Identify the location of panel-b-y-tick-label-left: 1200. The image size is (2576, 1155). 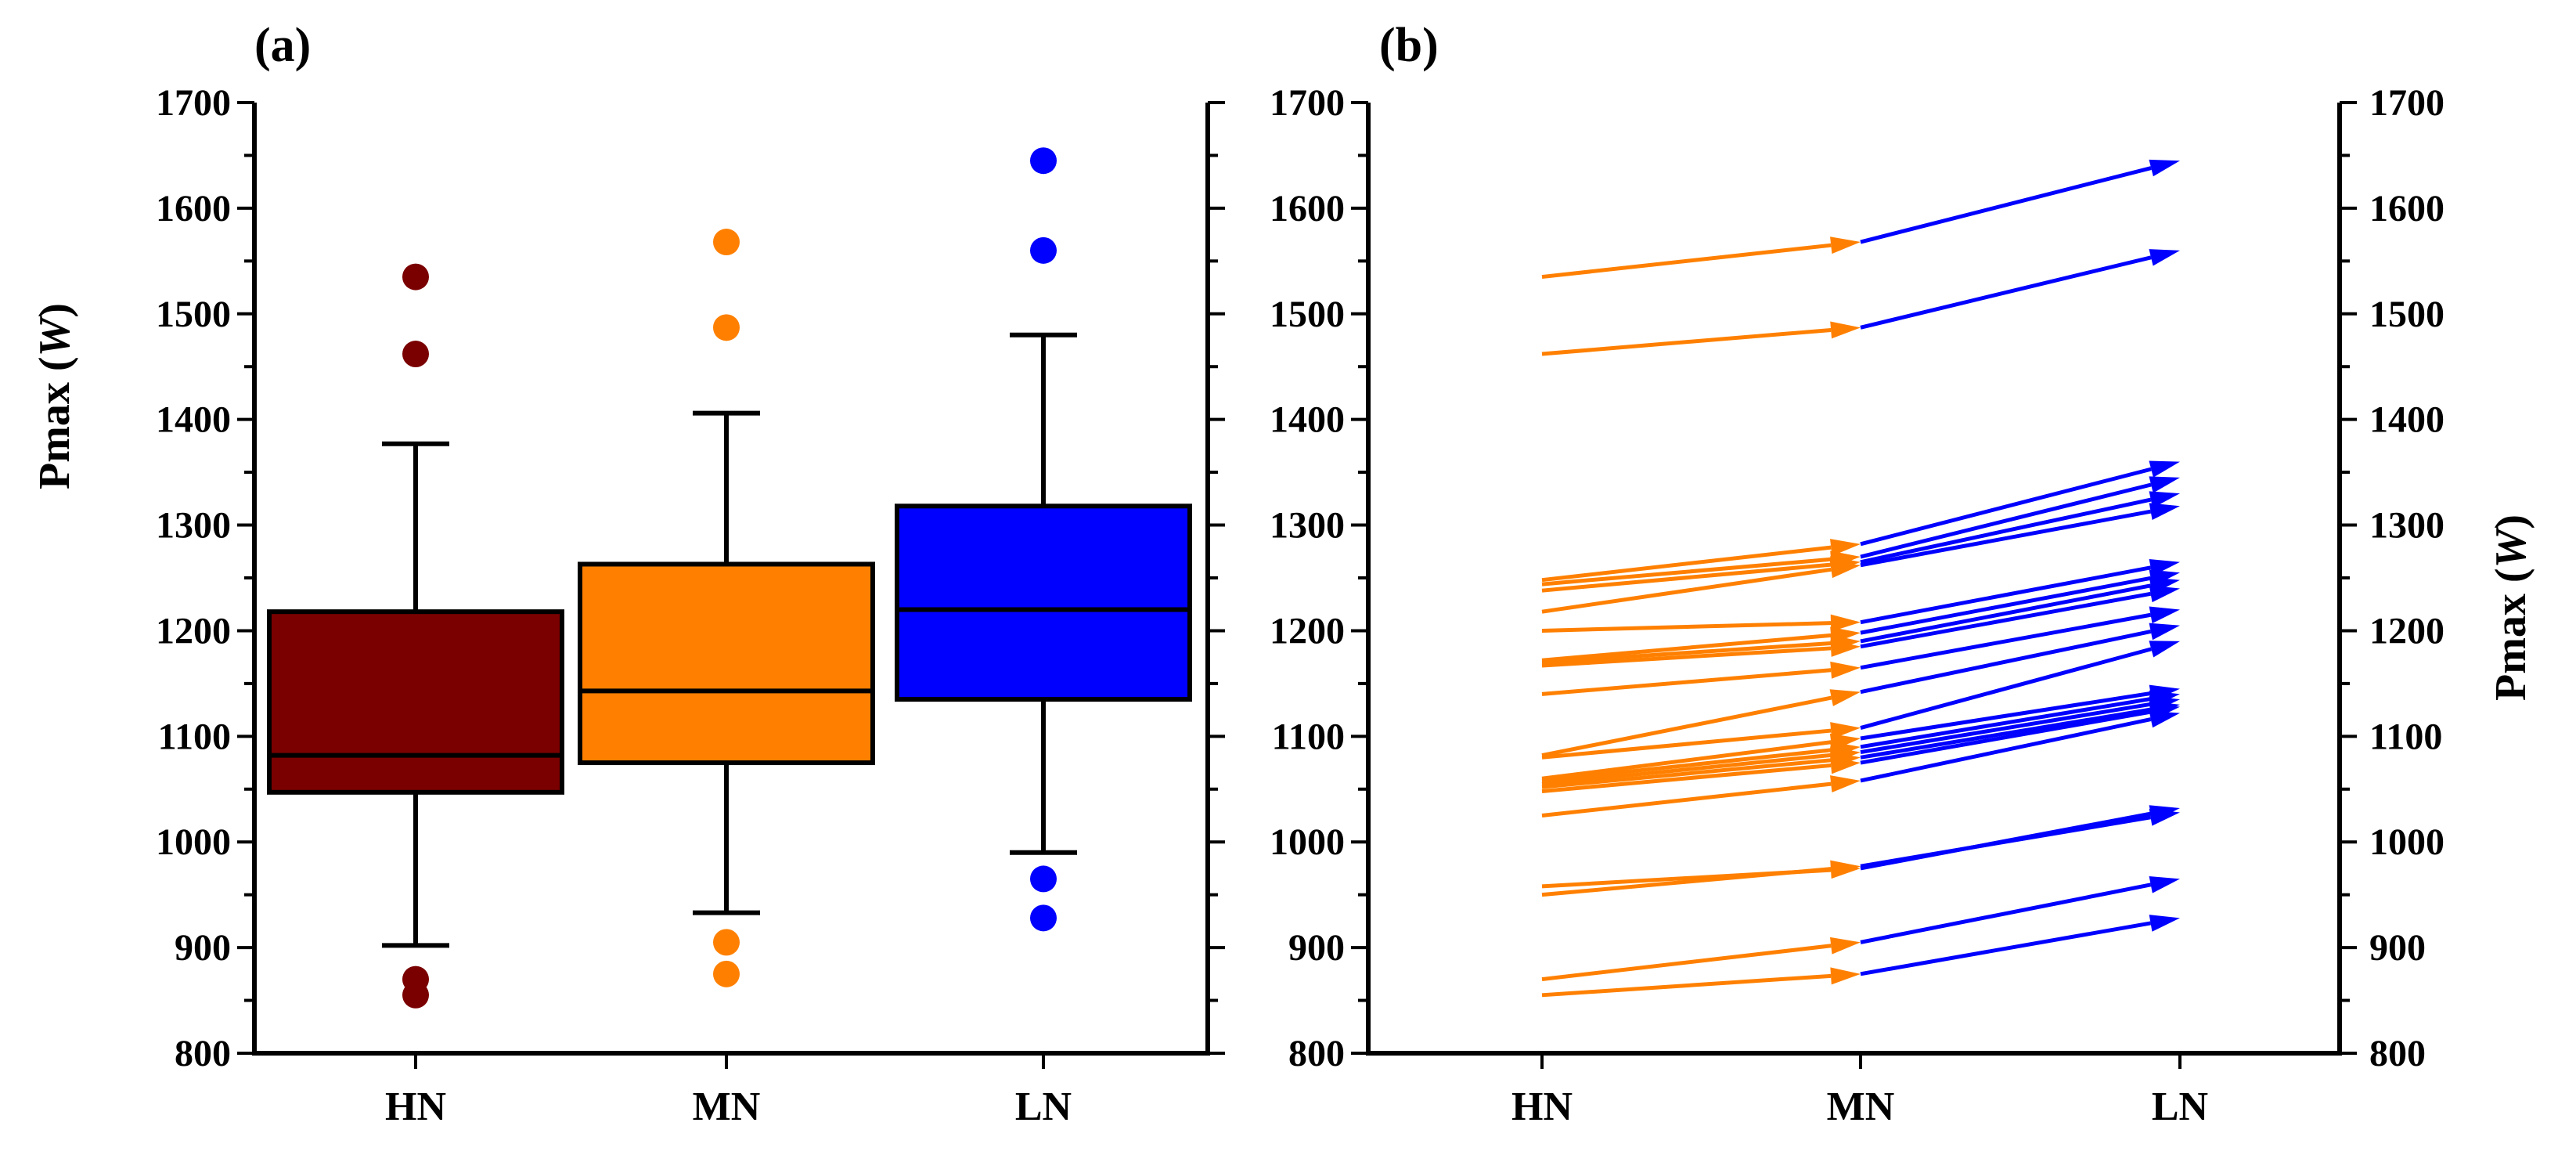
(1307, 630).